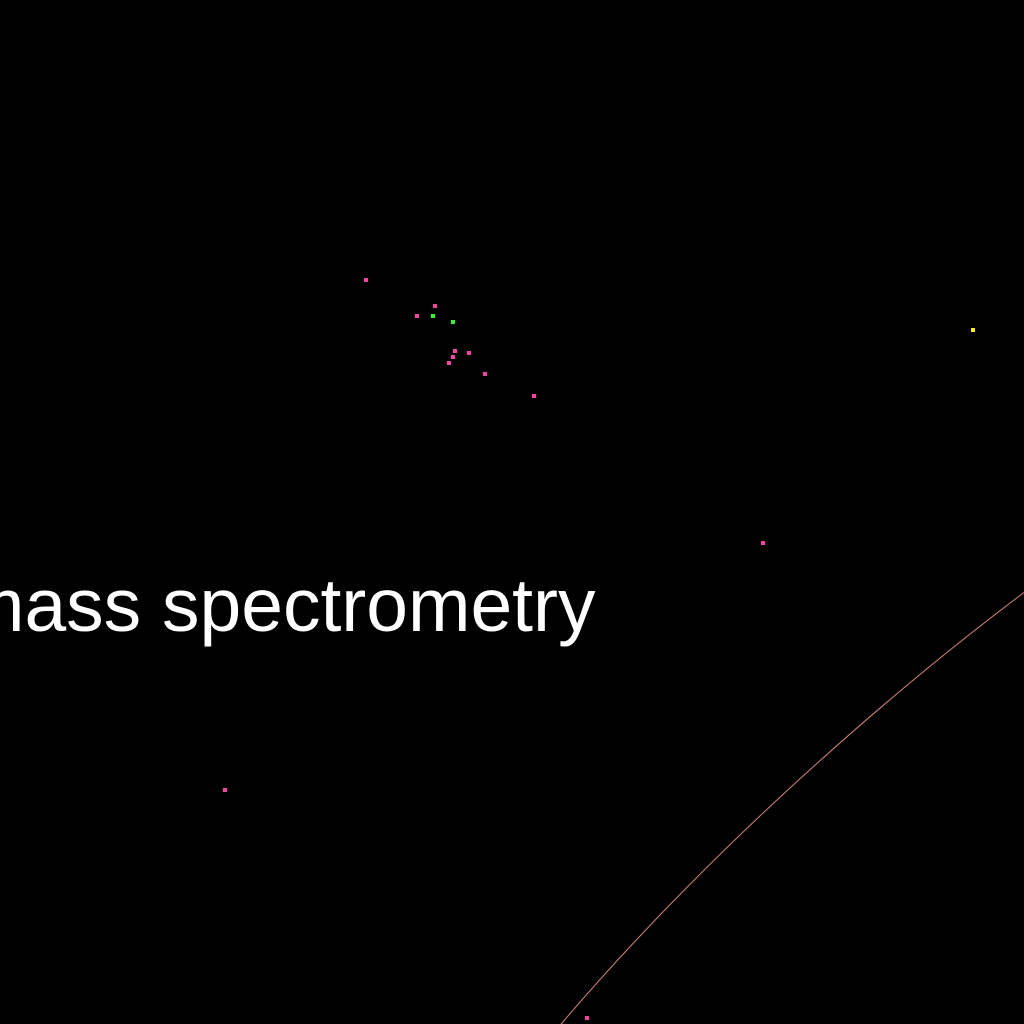 This screenshot has width=1024, height=1024. Describe the element at coordinates (973, 330) in the screenshot. I see `yellow-node-point` at that location.